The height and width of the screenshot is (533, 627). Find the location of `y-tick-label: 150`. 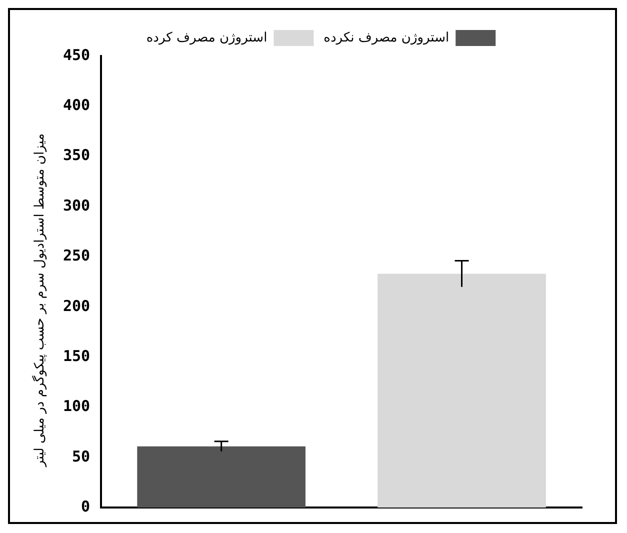

y-tick-label: 150 is located at coordinates (76, 355).